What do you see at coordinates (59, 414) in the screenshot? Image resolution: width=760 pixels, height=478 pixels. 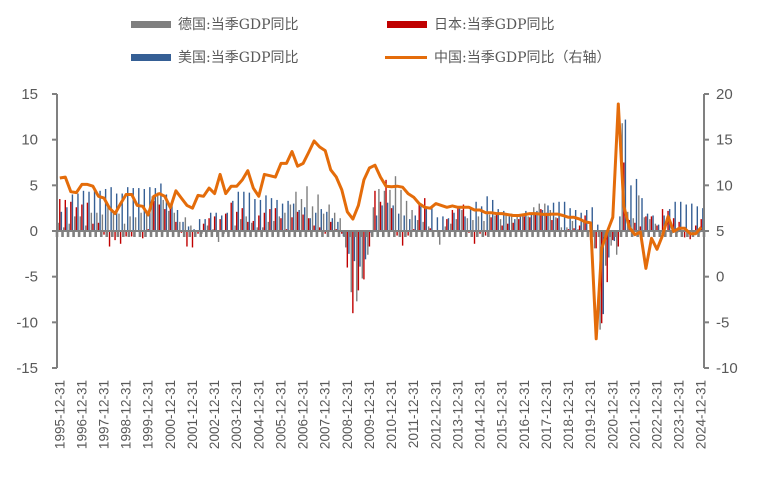 I see `x-axis-label: 1995-12-31` at bounding box center [59, 414].